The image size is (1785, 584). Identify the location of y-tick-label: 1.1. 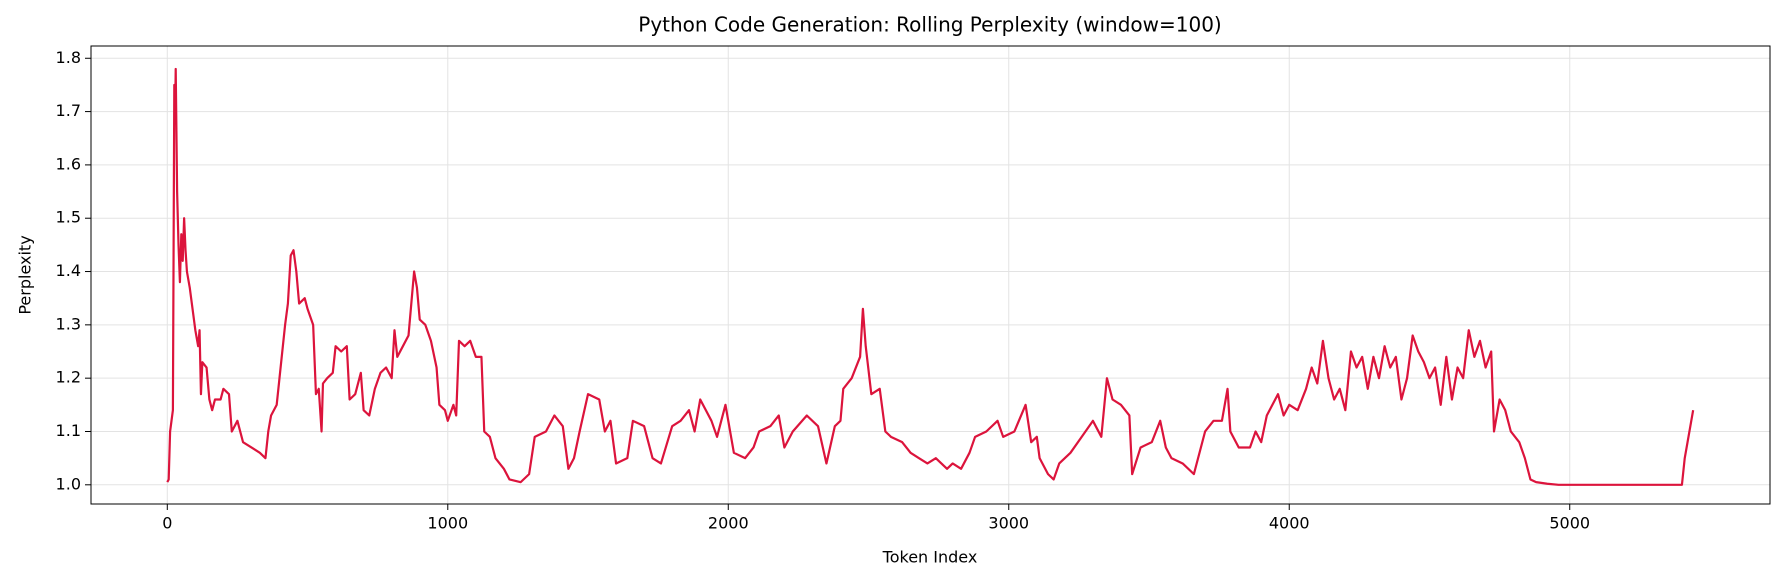
(68, 430).